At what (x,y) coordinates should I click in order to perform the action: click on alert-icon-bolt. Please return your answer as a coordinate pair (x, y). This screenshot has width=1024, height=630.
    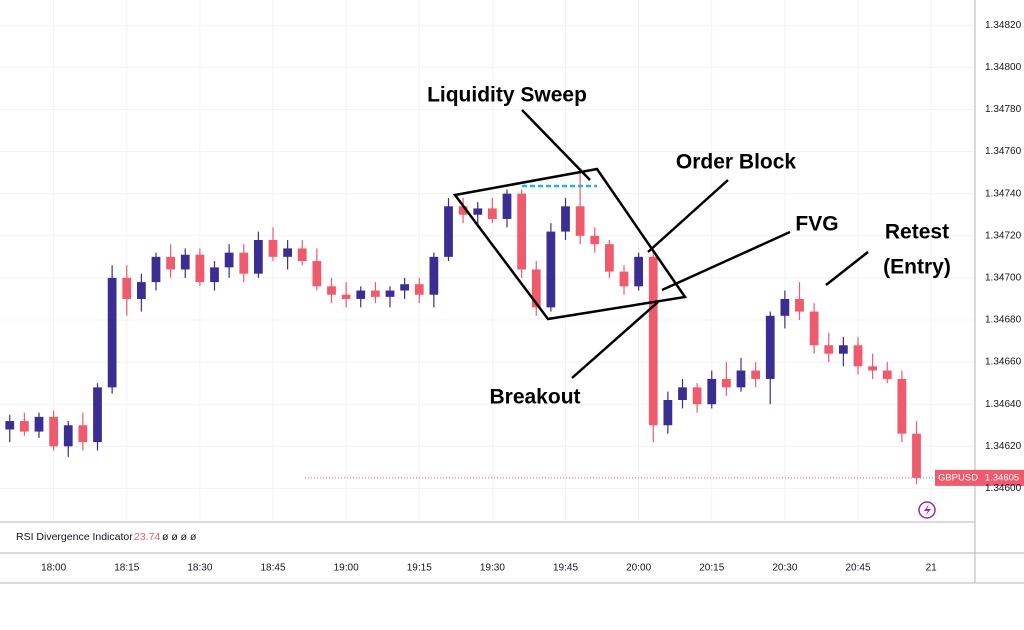
    Looking at the image, I should click on (927, 510).